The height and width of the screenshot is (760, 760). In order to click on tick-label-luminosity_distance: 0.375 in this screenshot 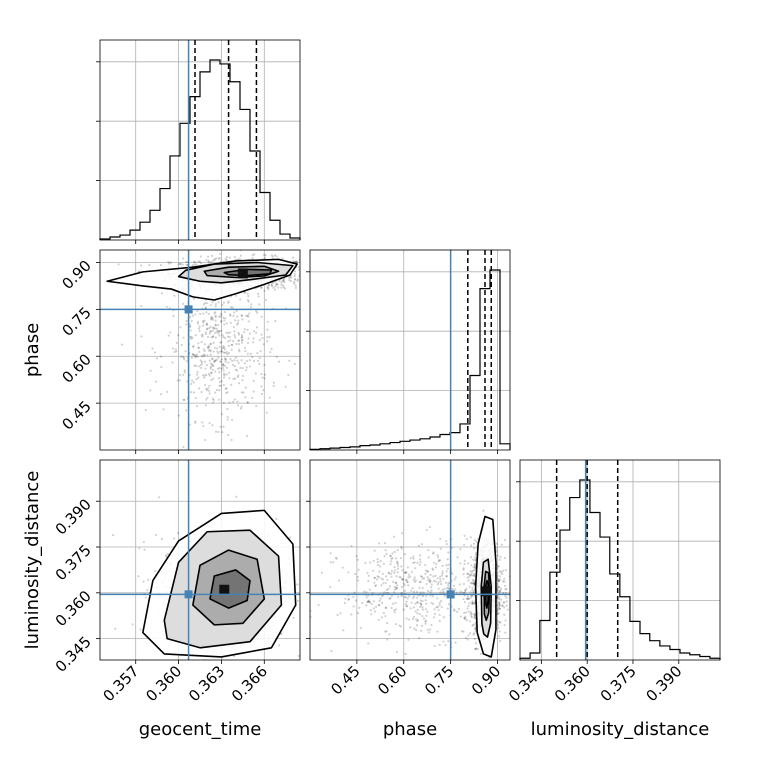, I will do `click(73, 562)`.